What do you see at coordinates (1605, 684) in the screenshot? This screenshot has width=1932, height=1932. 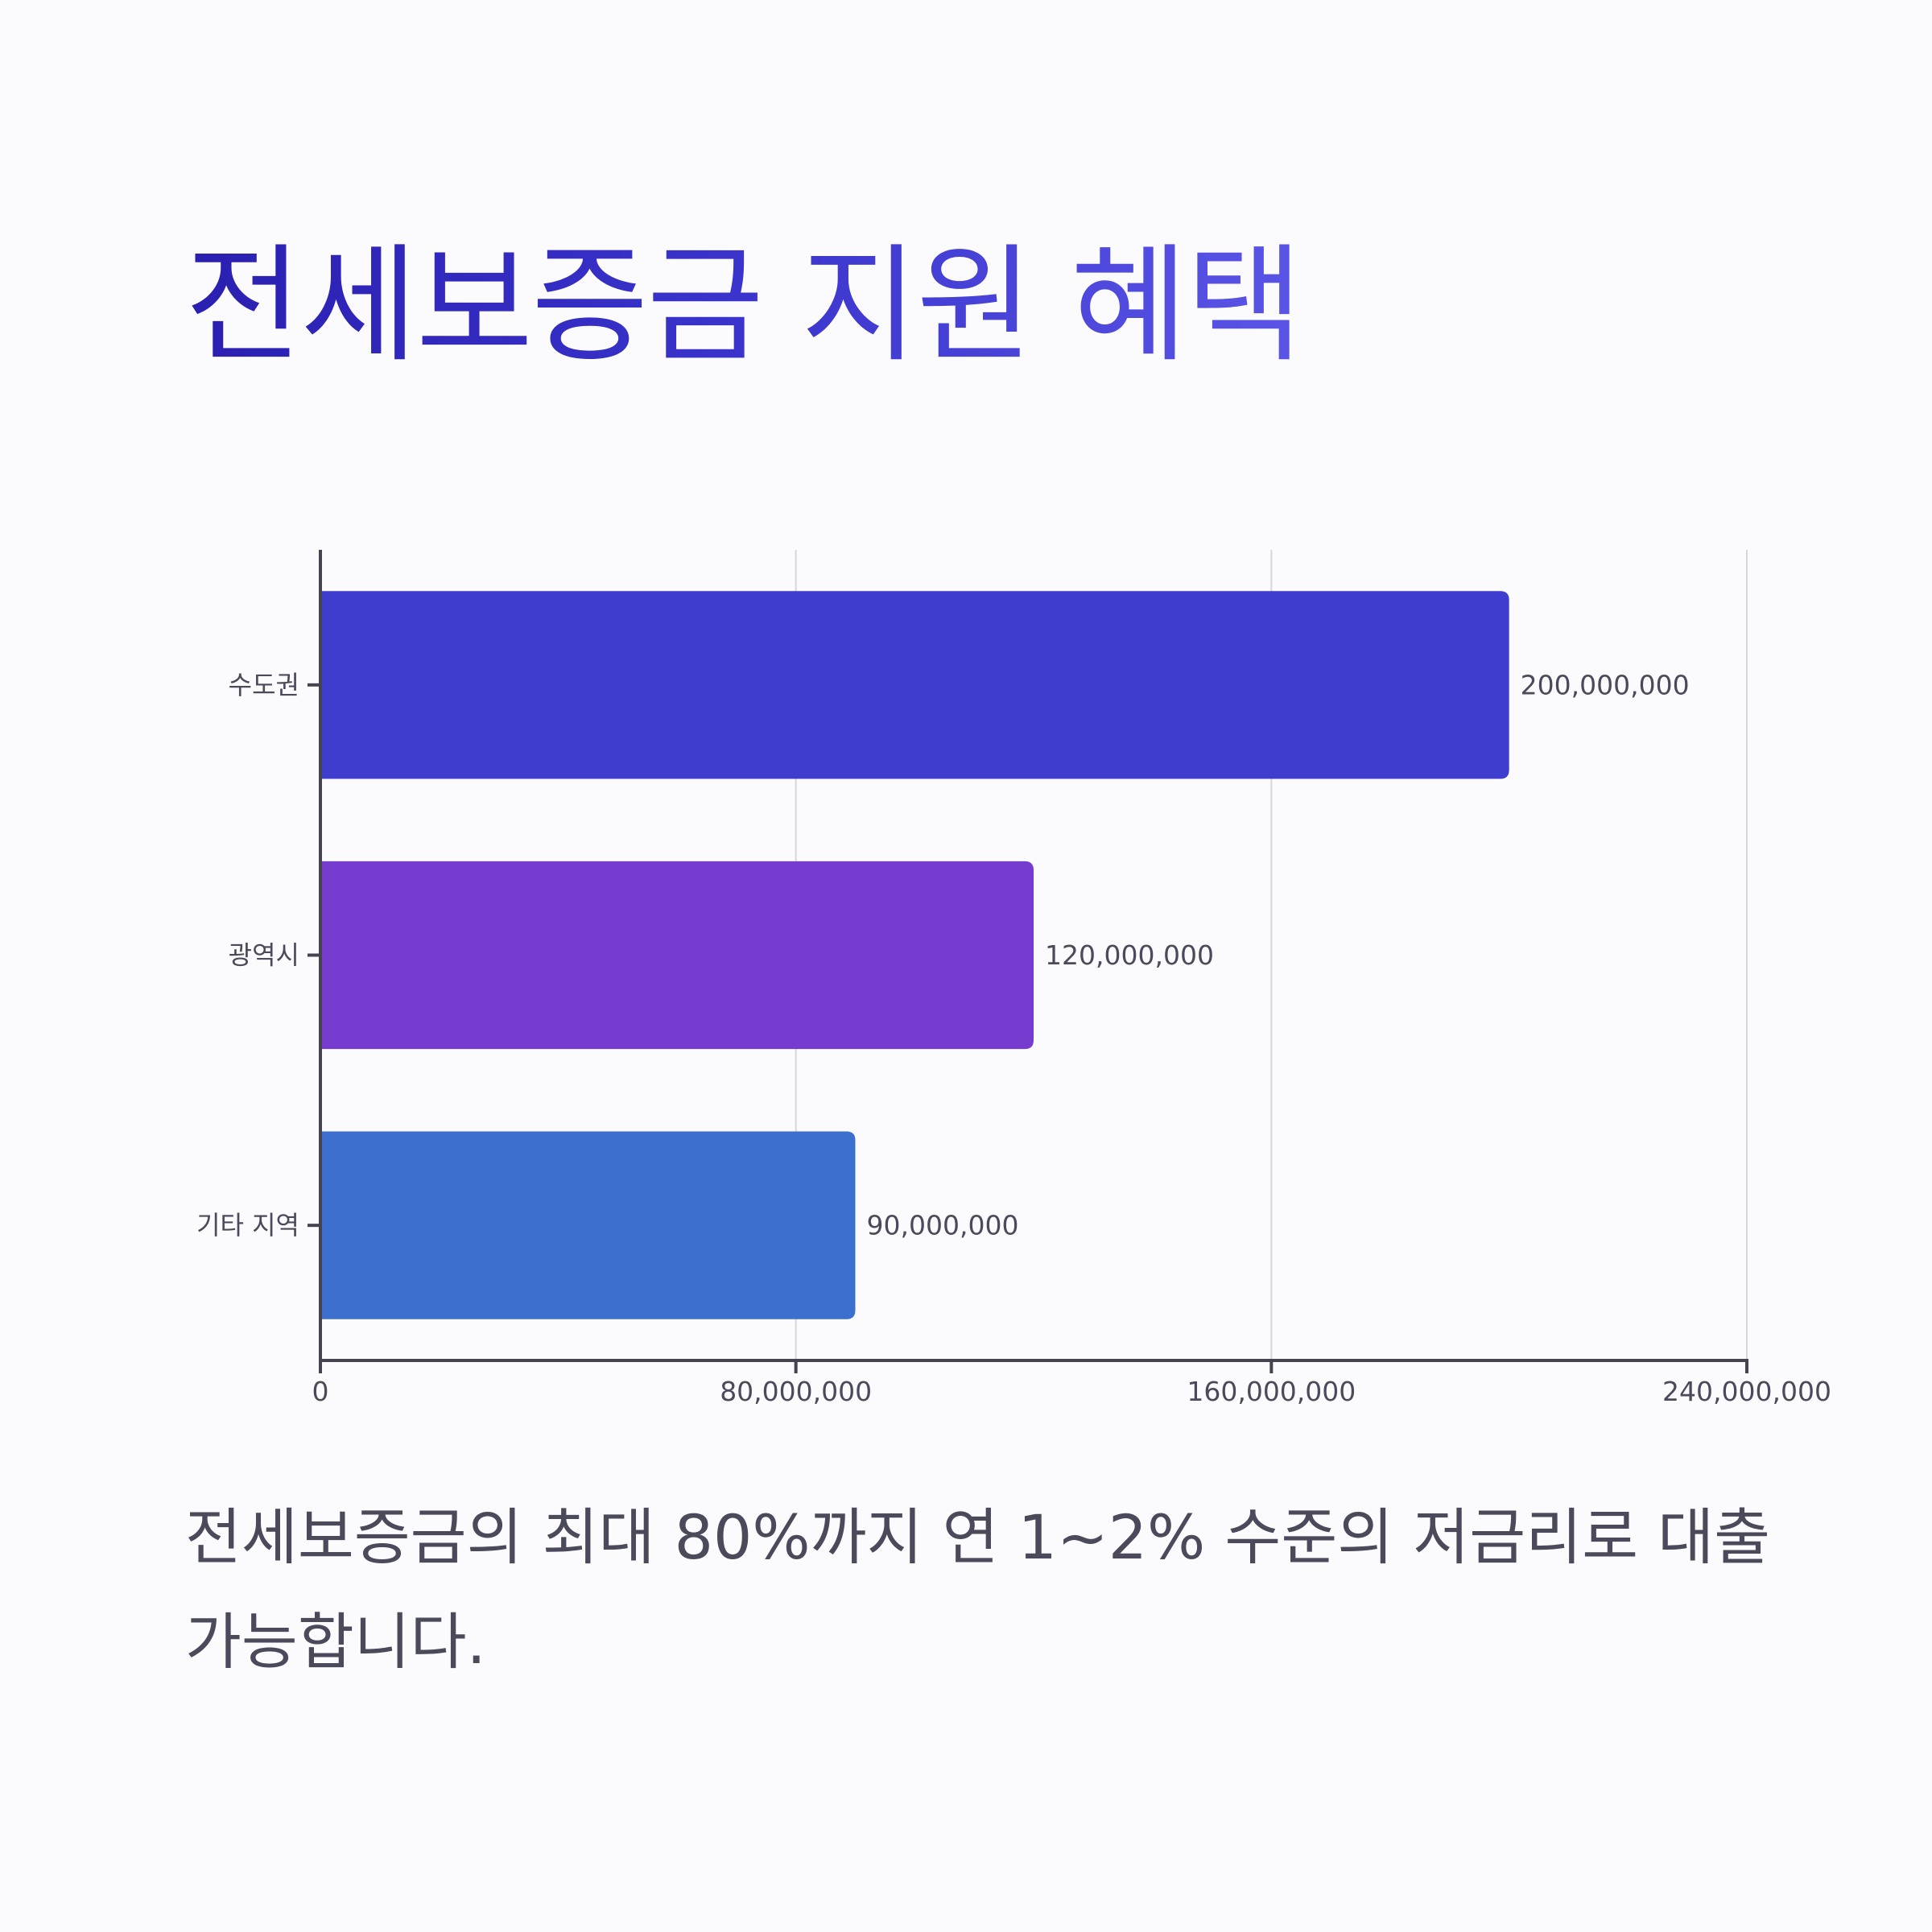 I see `value-label-0: 200,000,000` at bounding box center [1605, 684].